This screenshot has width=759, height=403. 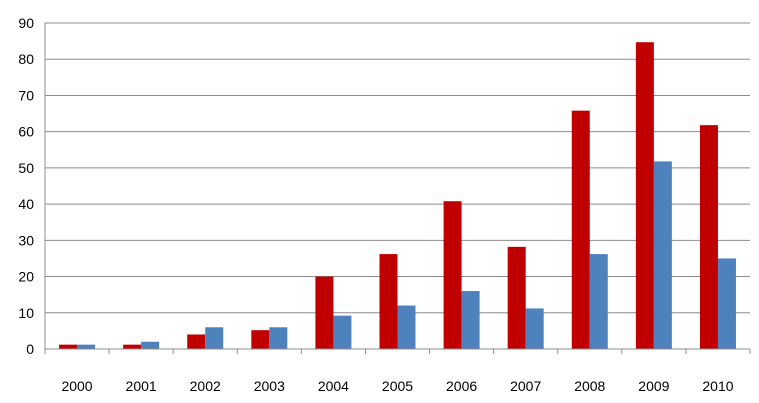 I want to click on bar-series-2-2006, so click(x=470, y=320).